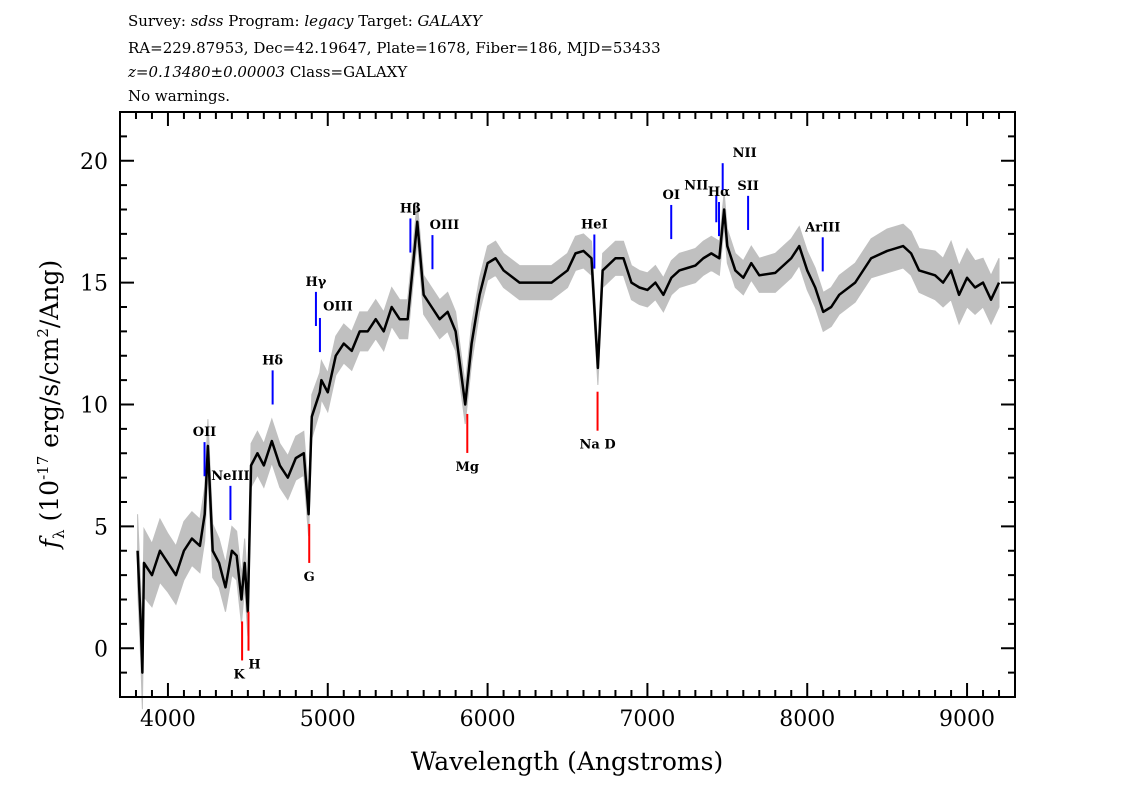 This screenshot has width=1134, height=810. What do you see at coordinates (967, 719) in the screenshot?
I see `x-tick-label: 9000` at bounding box center [967, 719].